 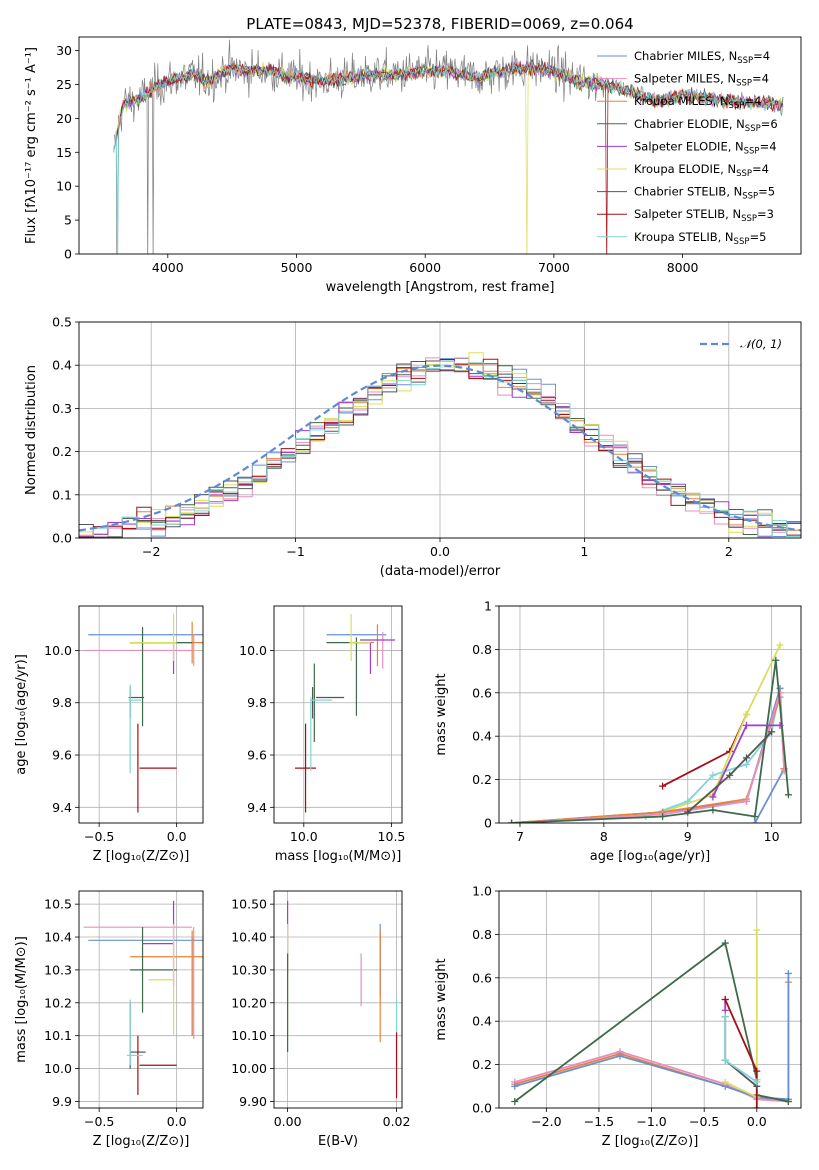 What do you see at coordinates (64, 152) in the screenshot?
I see `y-tick-label: 15` at bounding box center [64, 152].